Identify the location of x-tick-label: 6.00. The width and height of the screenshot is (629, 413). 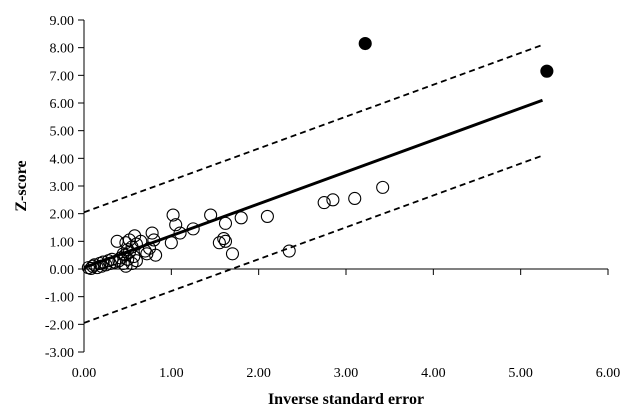
(608, 373).